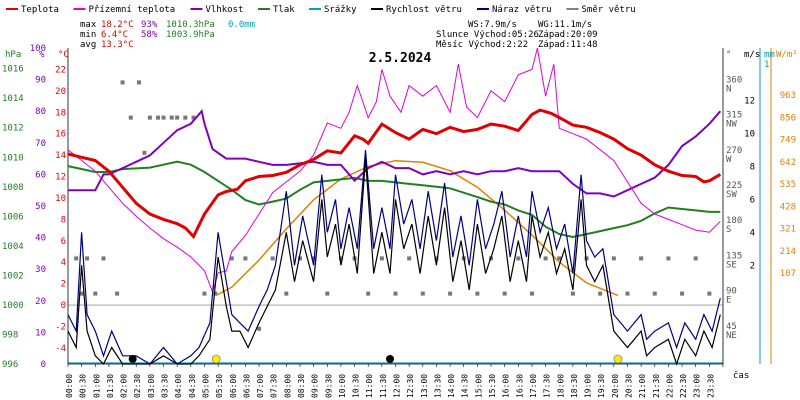 This screenshot has height=400, width=800. Describe the element at coordinates (533, 386) in the screenshot. I see `x-tick-label: 17:00` at that location.